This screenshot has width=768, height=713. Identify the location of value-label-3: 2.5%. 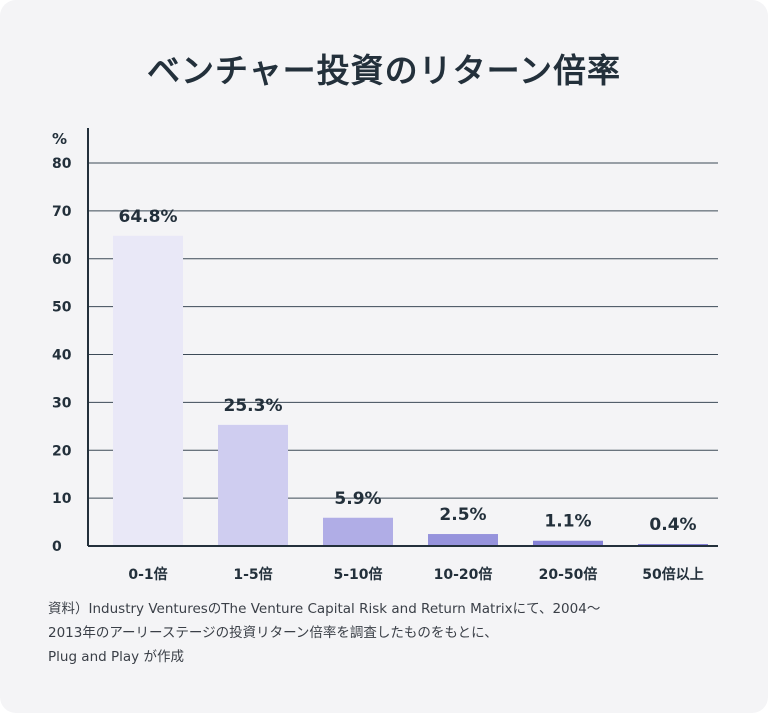
(462, 515).